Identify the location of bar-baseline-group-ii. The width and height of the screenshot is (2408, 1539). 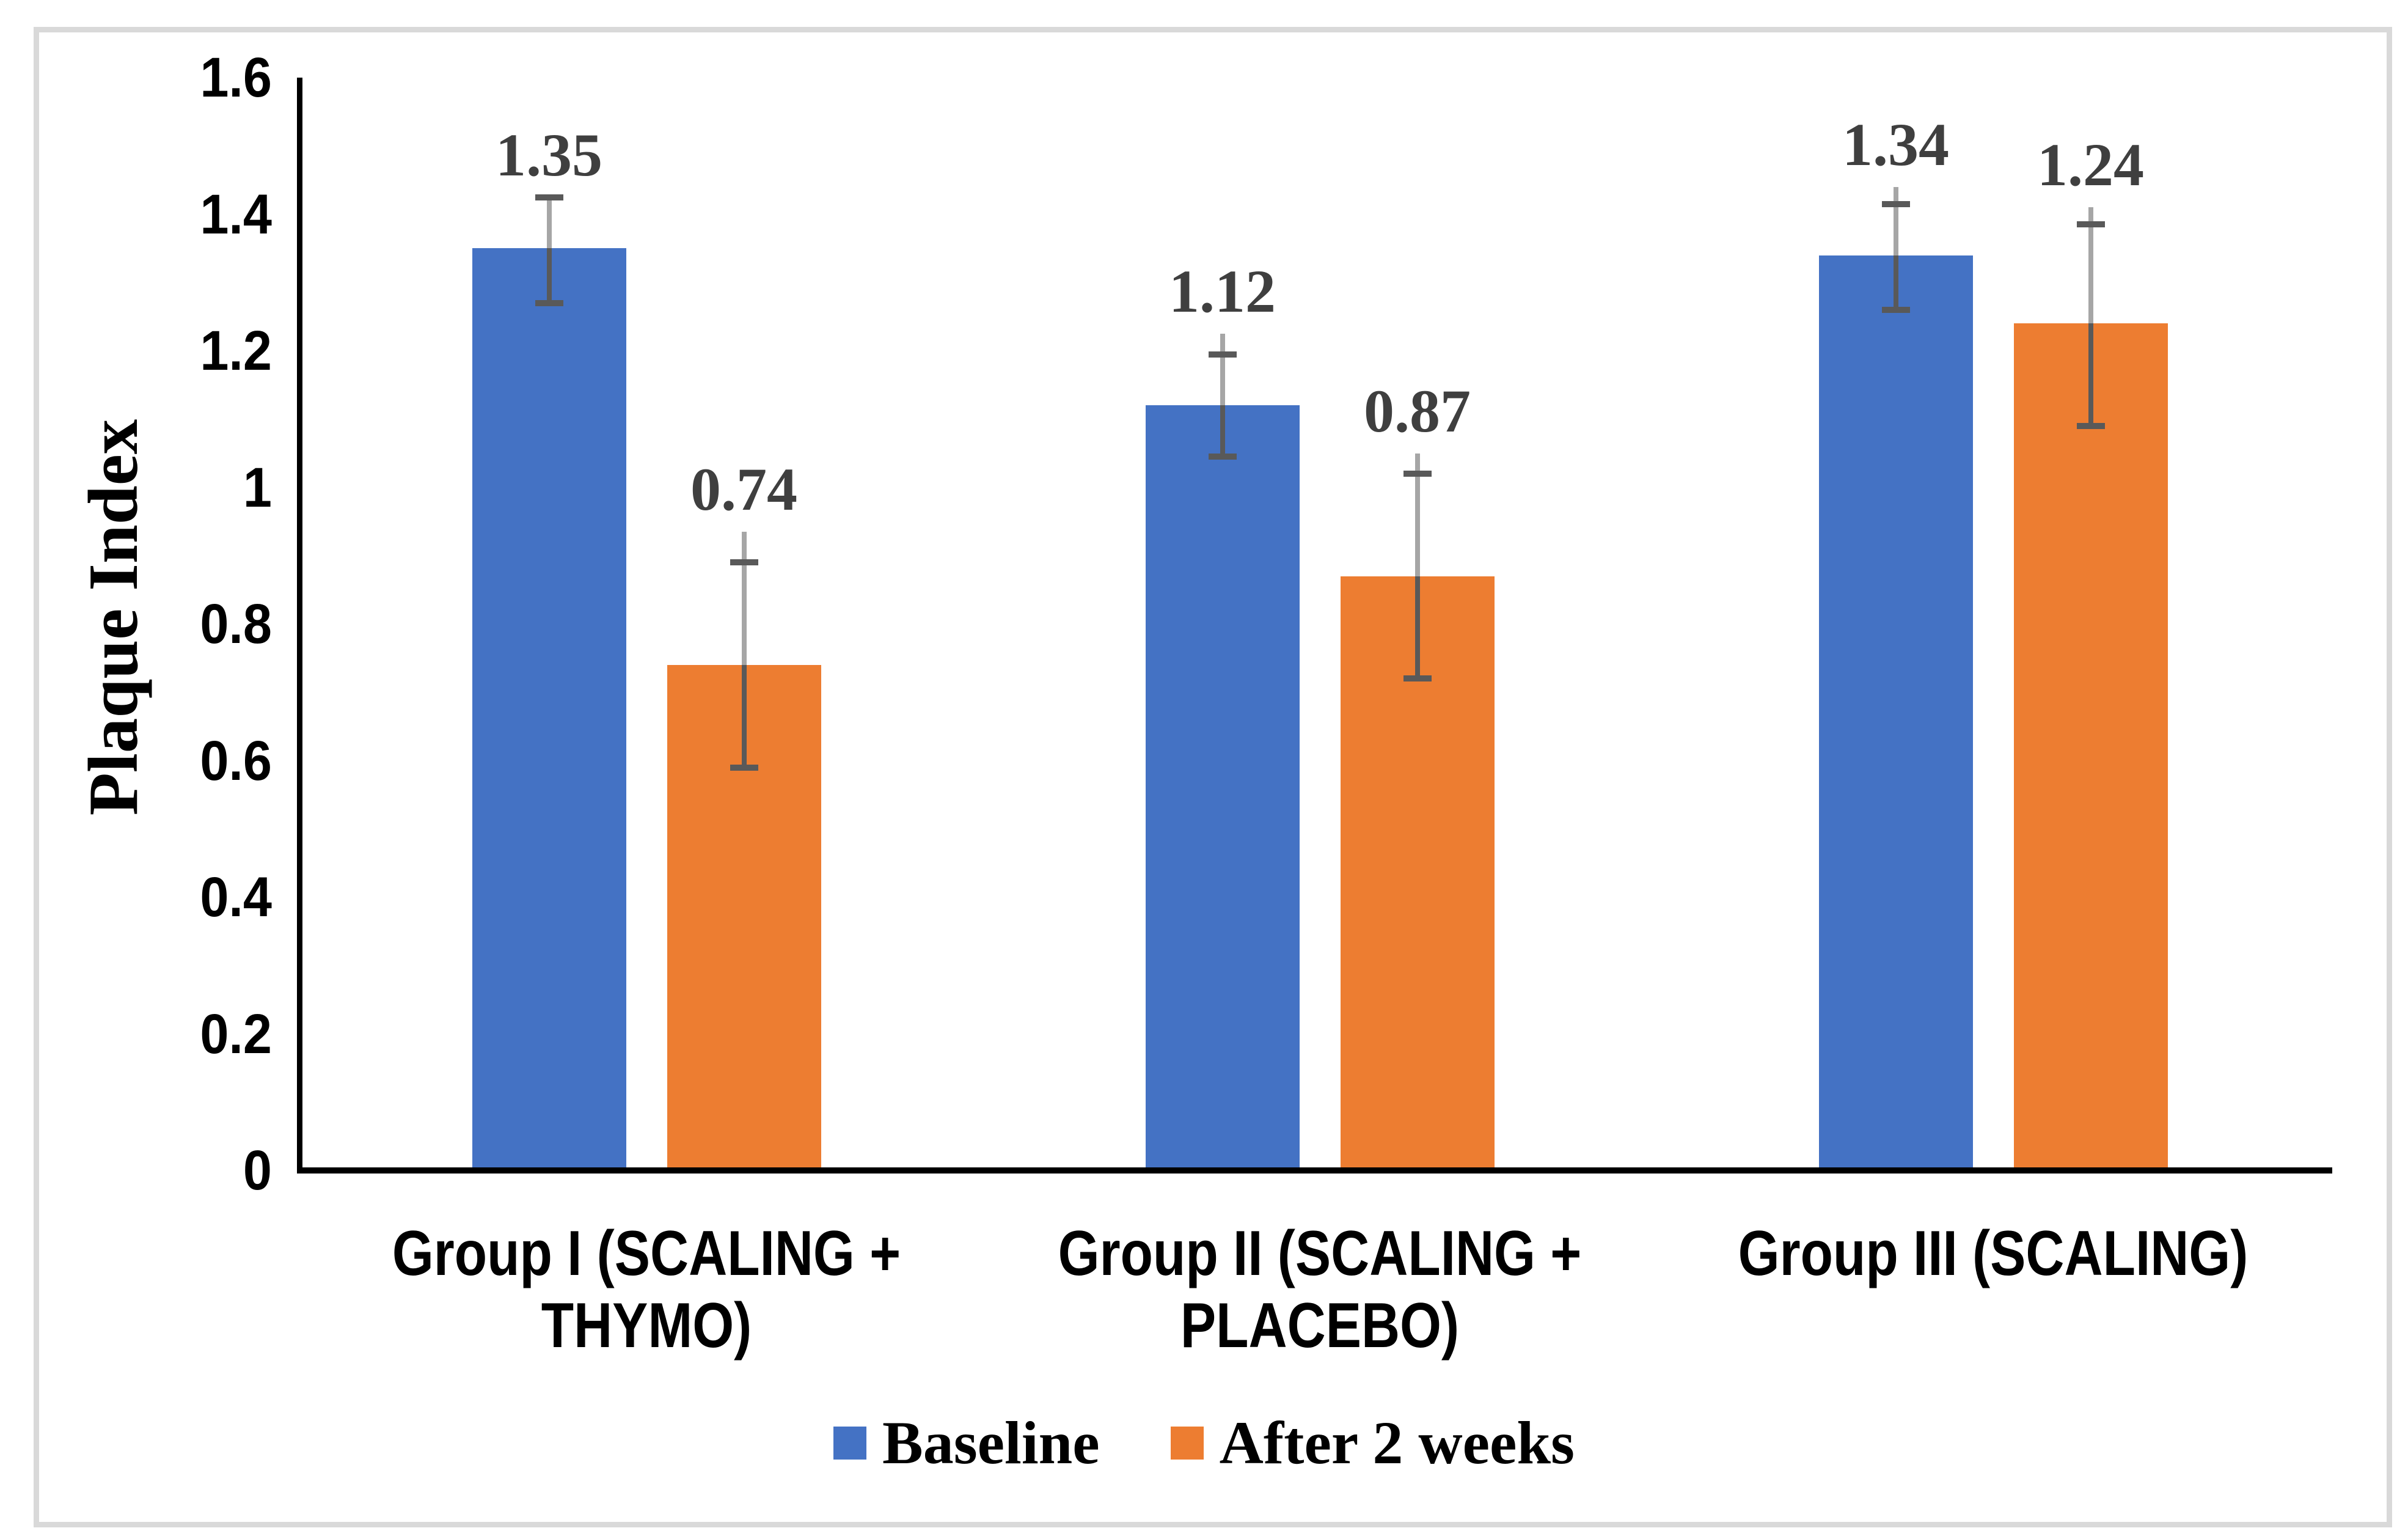
(1222, 789).